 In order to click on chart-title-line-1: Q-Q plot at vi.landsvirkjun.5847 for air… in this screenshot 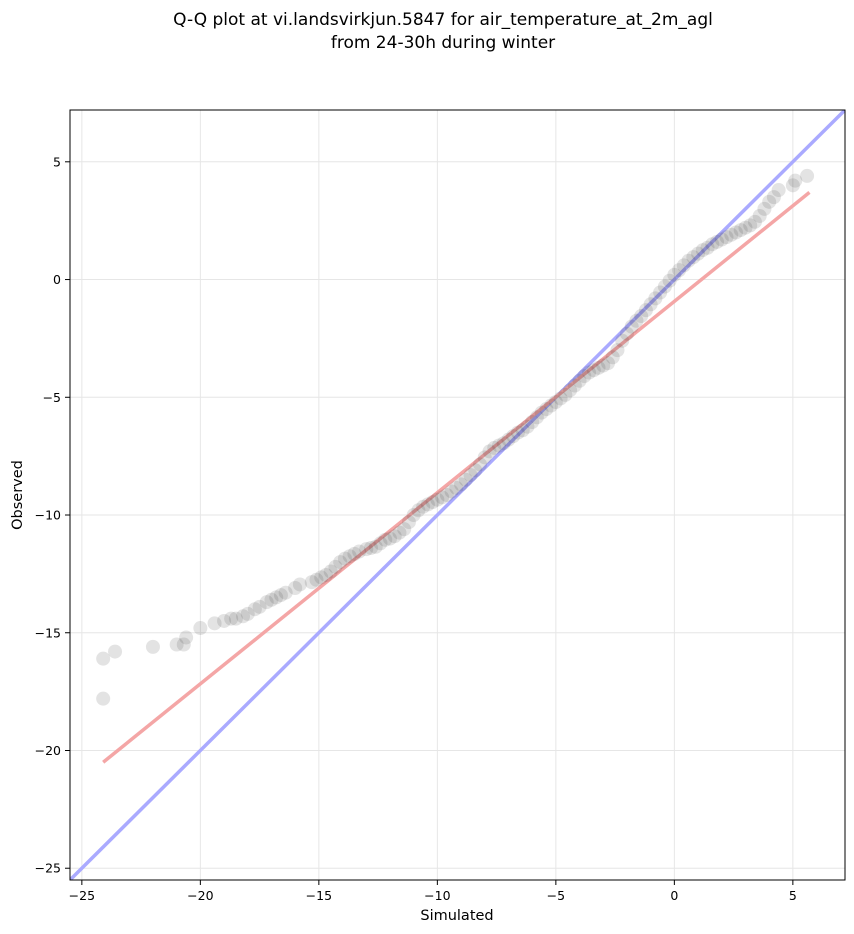, I will do `click(443, 20)`.